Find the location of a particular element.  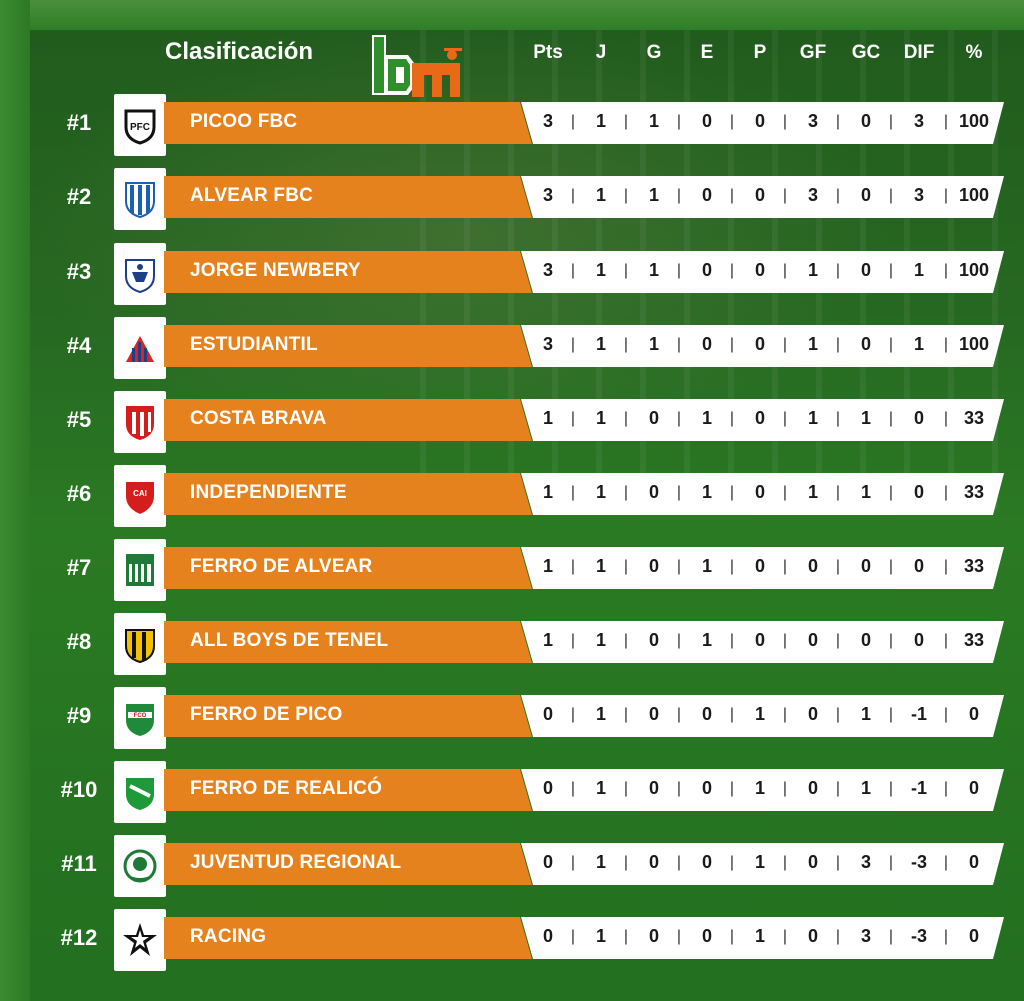

team-name: ALL BOYS DE TENEL is located at coordinates (289, 640).